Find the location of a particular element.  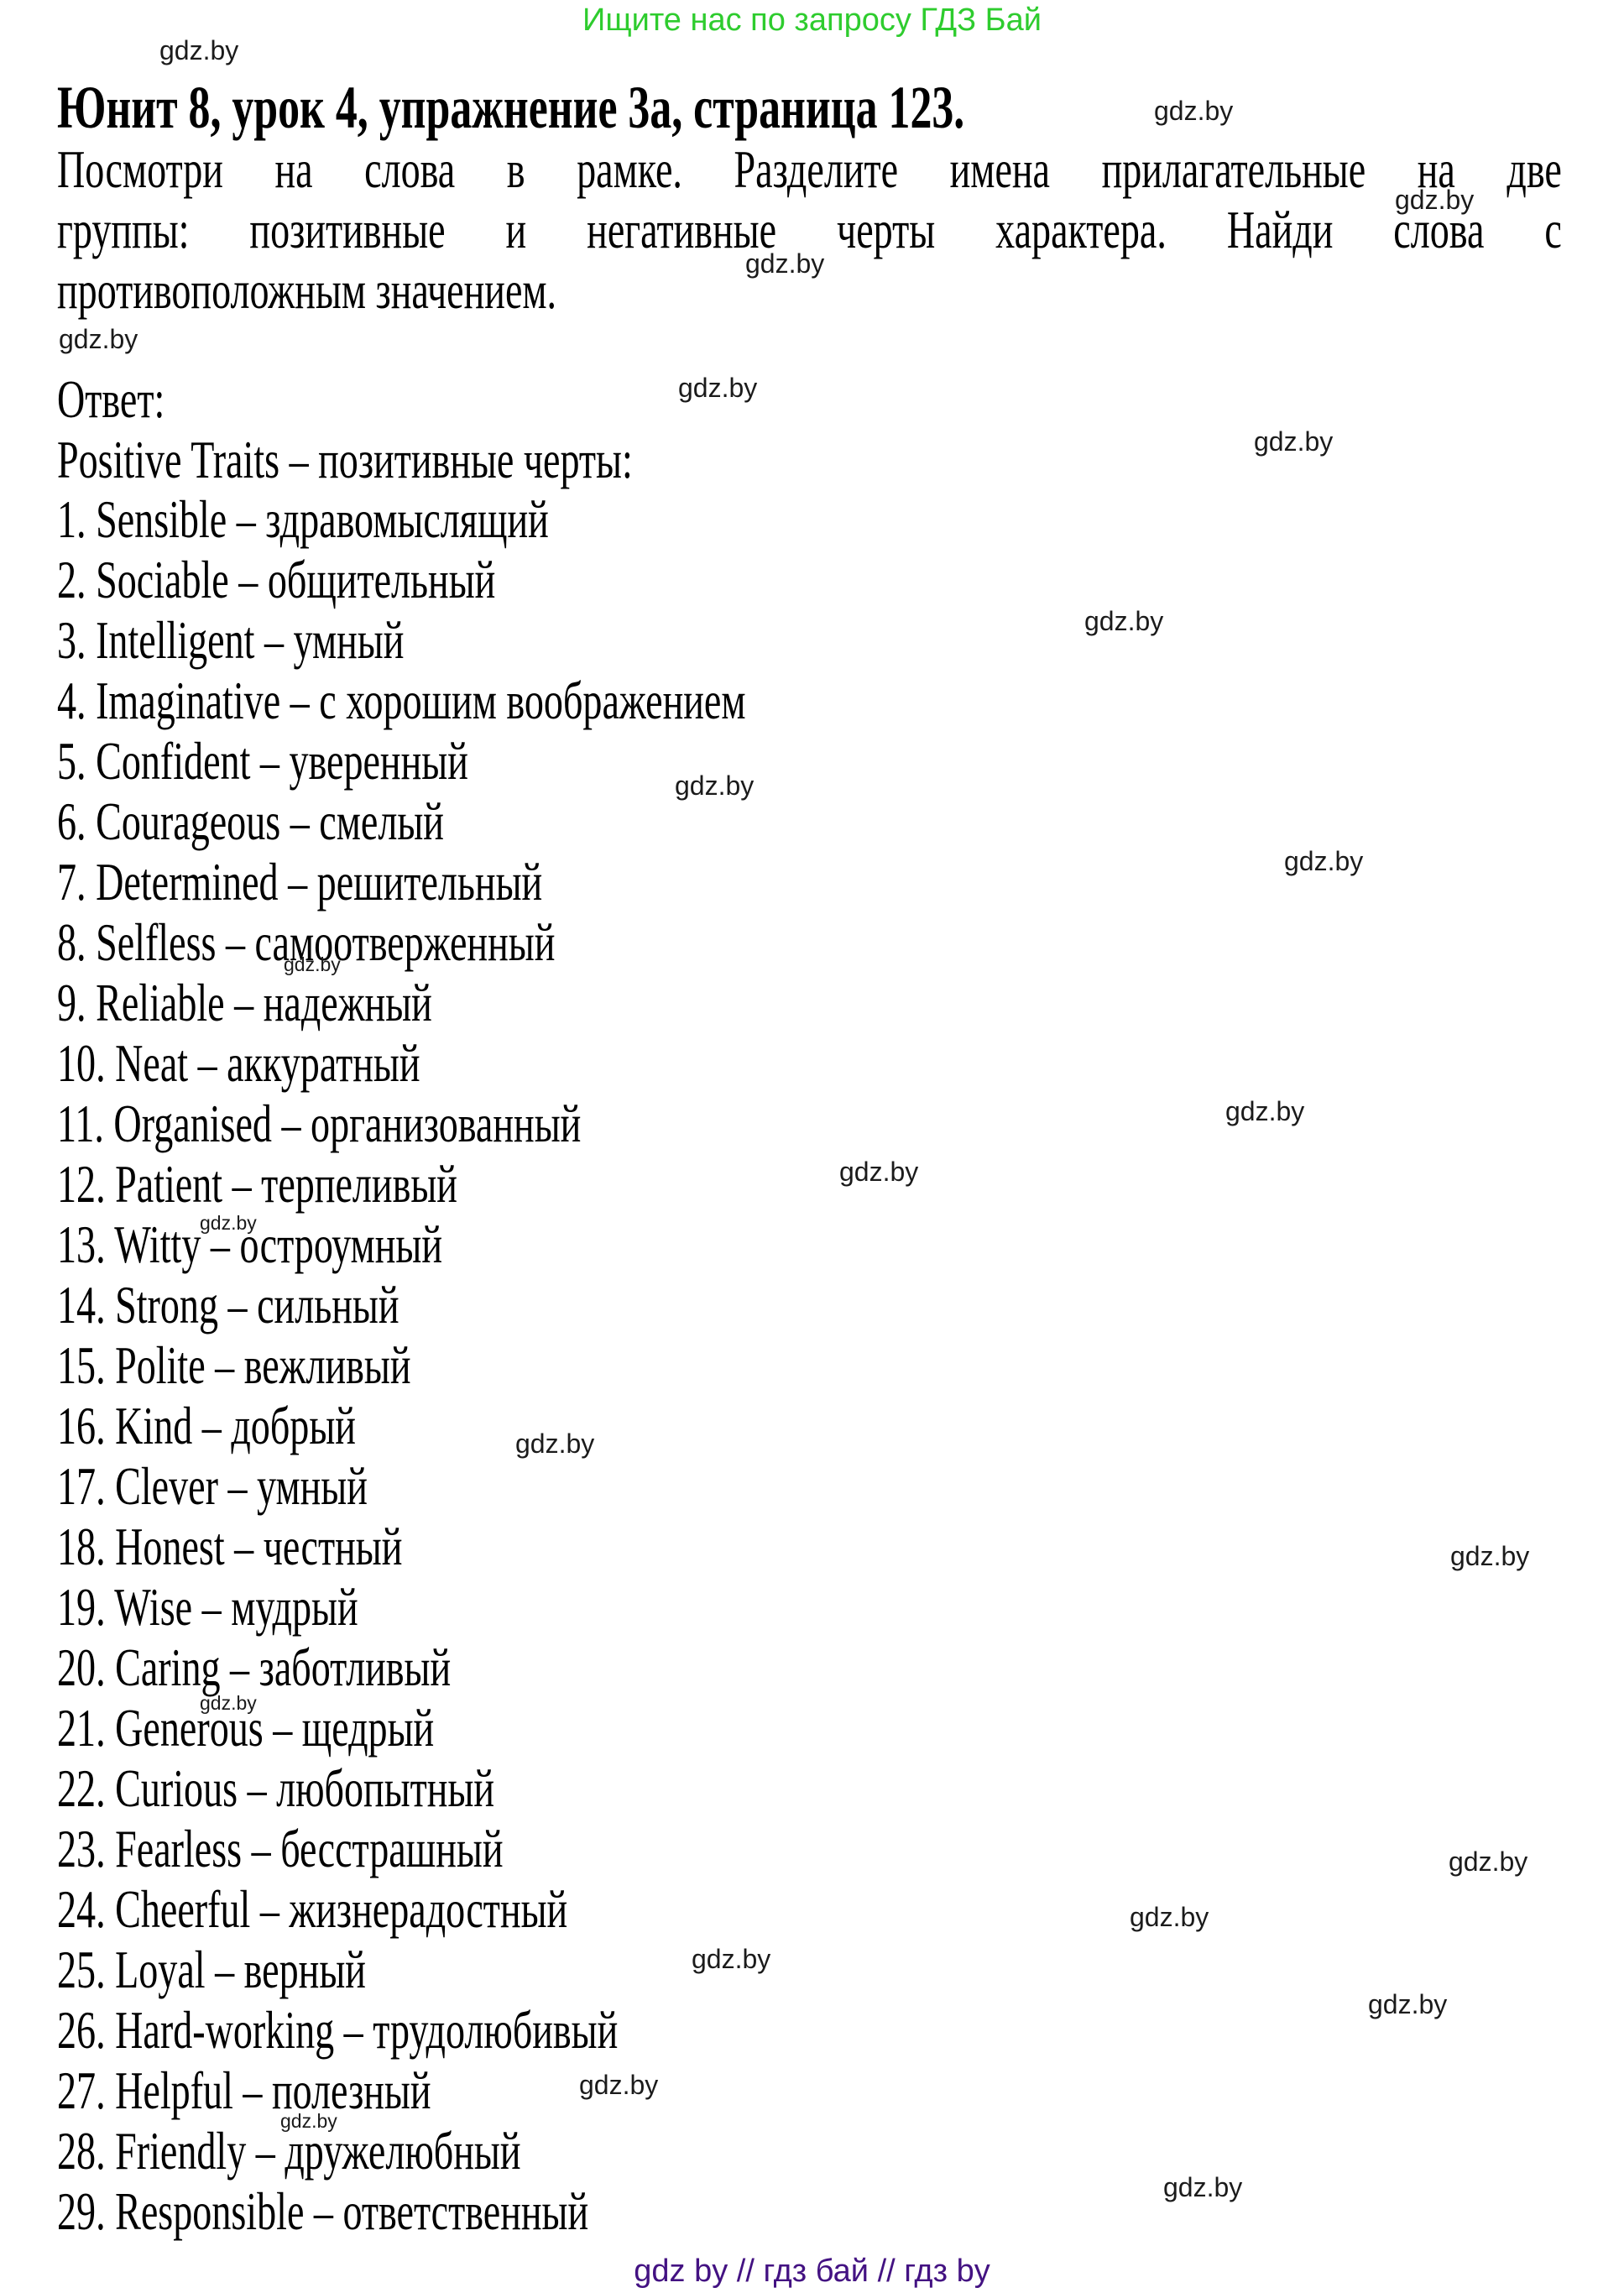

list-item: 2. Sociable – общительный is located at coordinates (276, 580).